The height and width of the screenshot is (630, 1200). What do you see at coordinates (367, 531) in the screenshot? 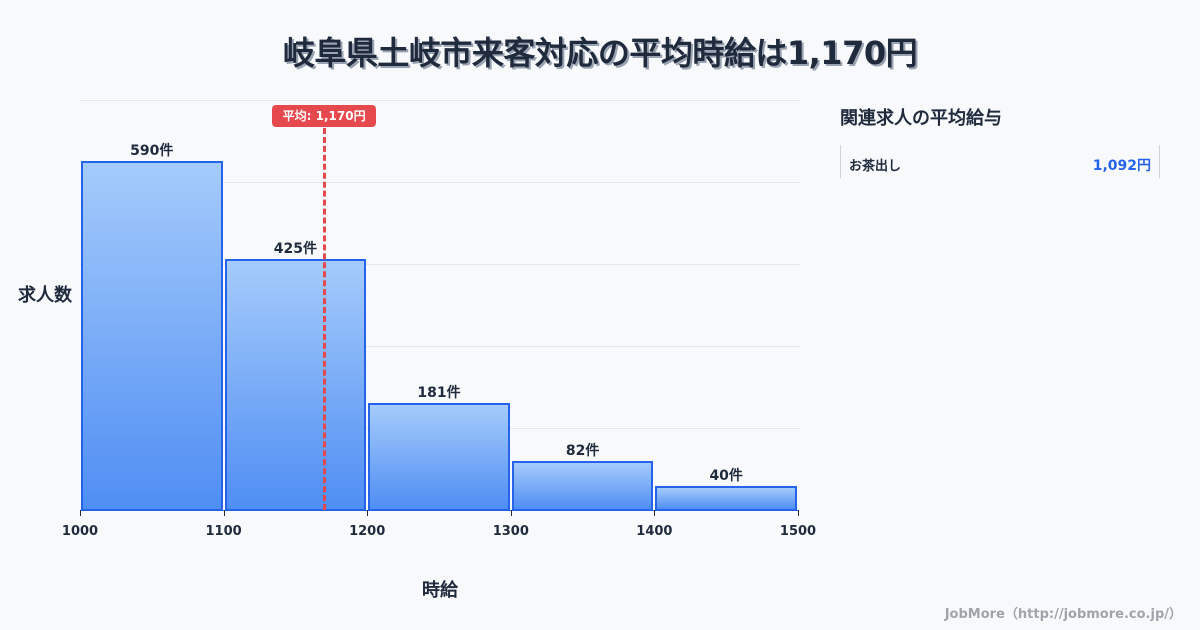
I see `x-tick-label: 1200` at bounding box center [367, 531].